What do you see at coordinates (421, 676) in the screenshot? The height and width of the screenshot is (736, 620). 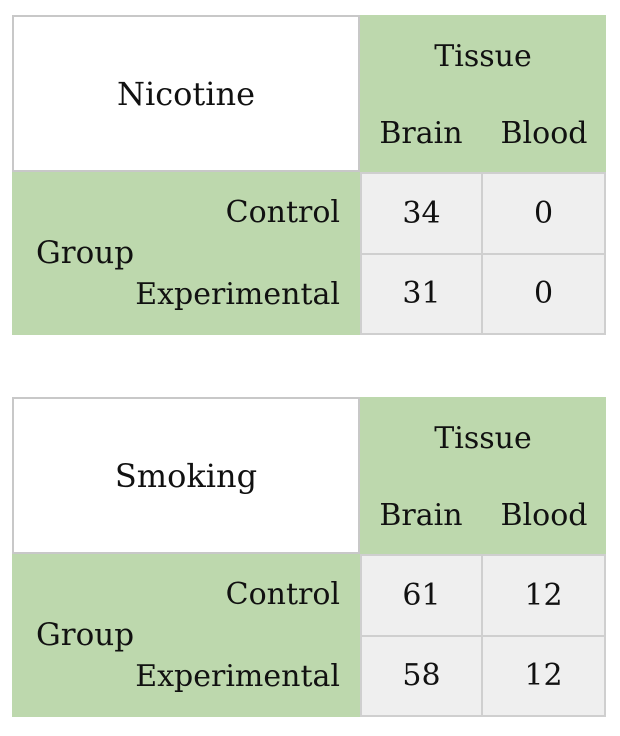 I see `value-experimental-brain: 58` at bounding box center [421, 676].